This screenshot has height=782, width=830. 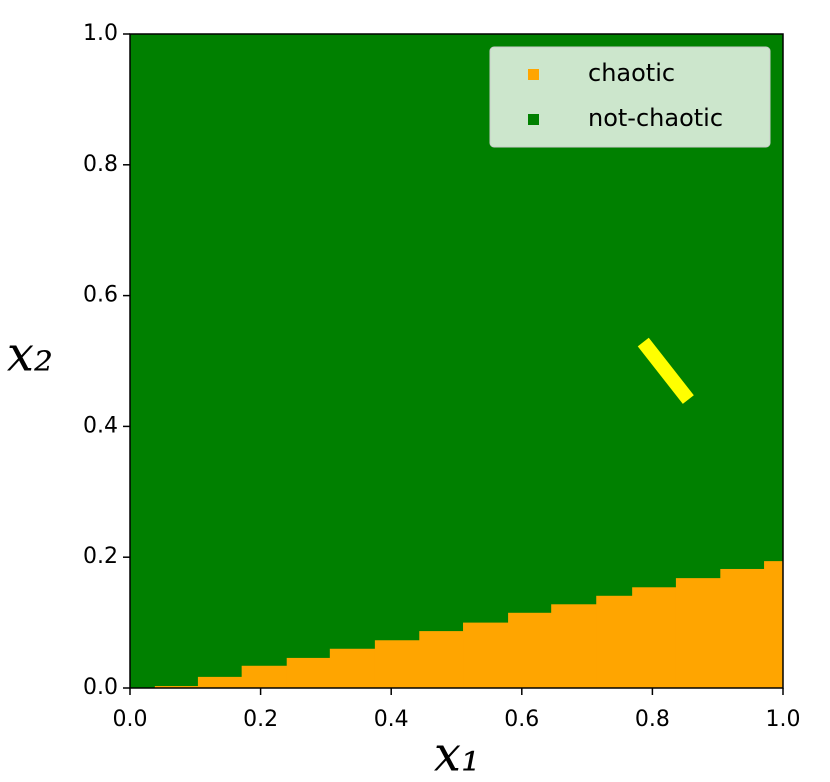 I want to click on y-tick-label: 0.8, so click(x=100, y=164).